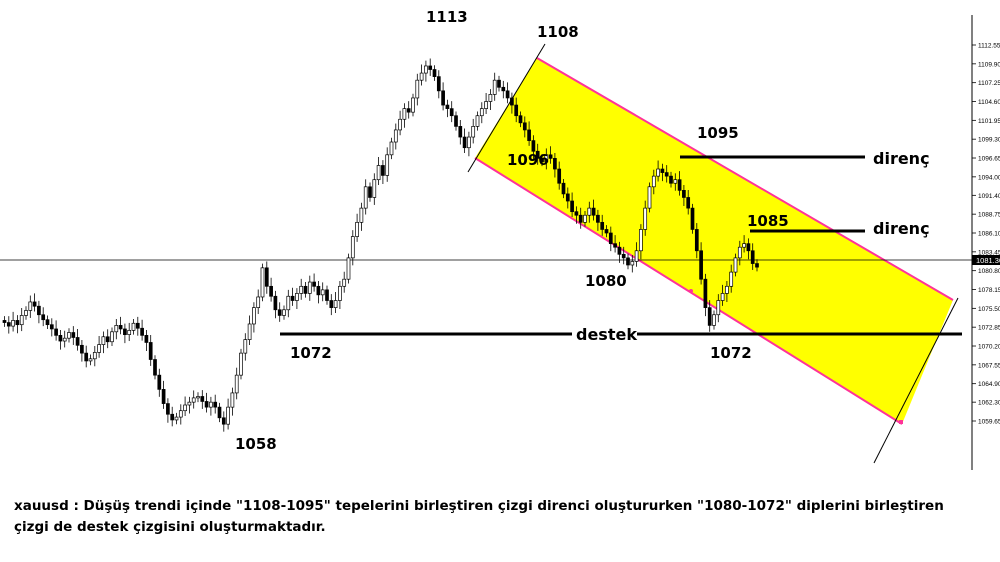 The width and height of the screenshot is (1000, 562). What do you see at coordinates (989, 271) in the screenshot?
I see `price-tick-label: 1080.80` at bounding box center [989, 271].